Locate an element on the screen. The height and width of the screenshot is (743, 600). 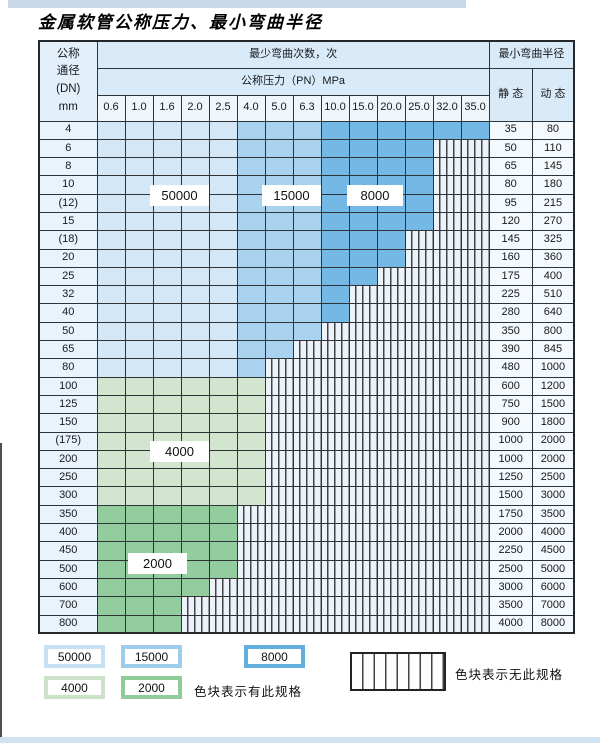
pressure-tick: 1.0 is located at coordinates (139, 108).